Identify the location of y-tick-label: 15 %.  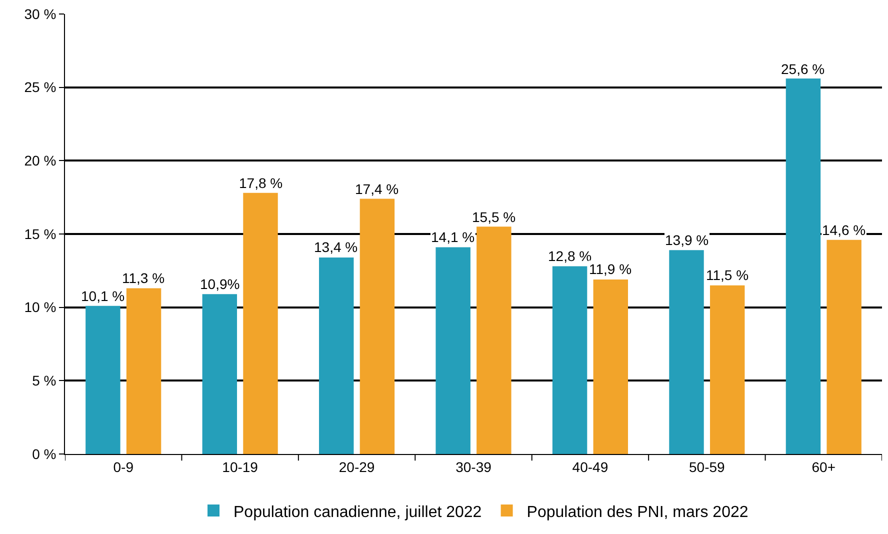
(40, 234).